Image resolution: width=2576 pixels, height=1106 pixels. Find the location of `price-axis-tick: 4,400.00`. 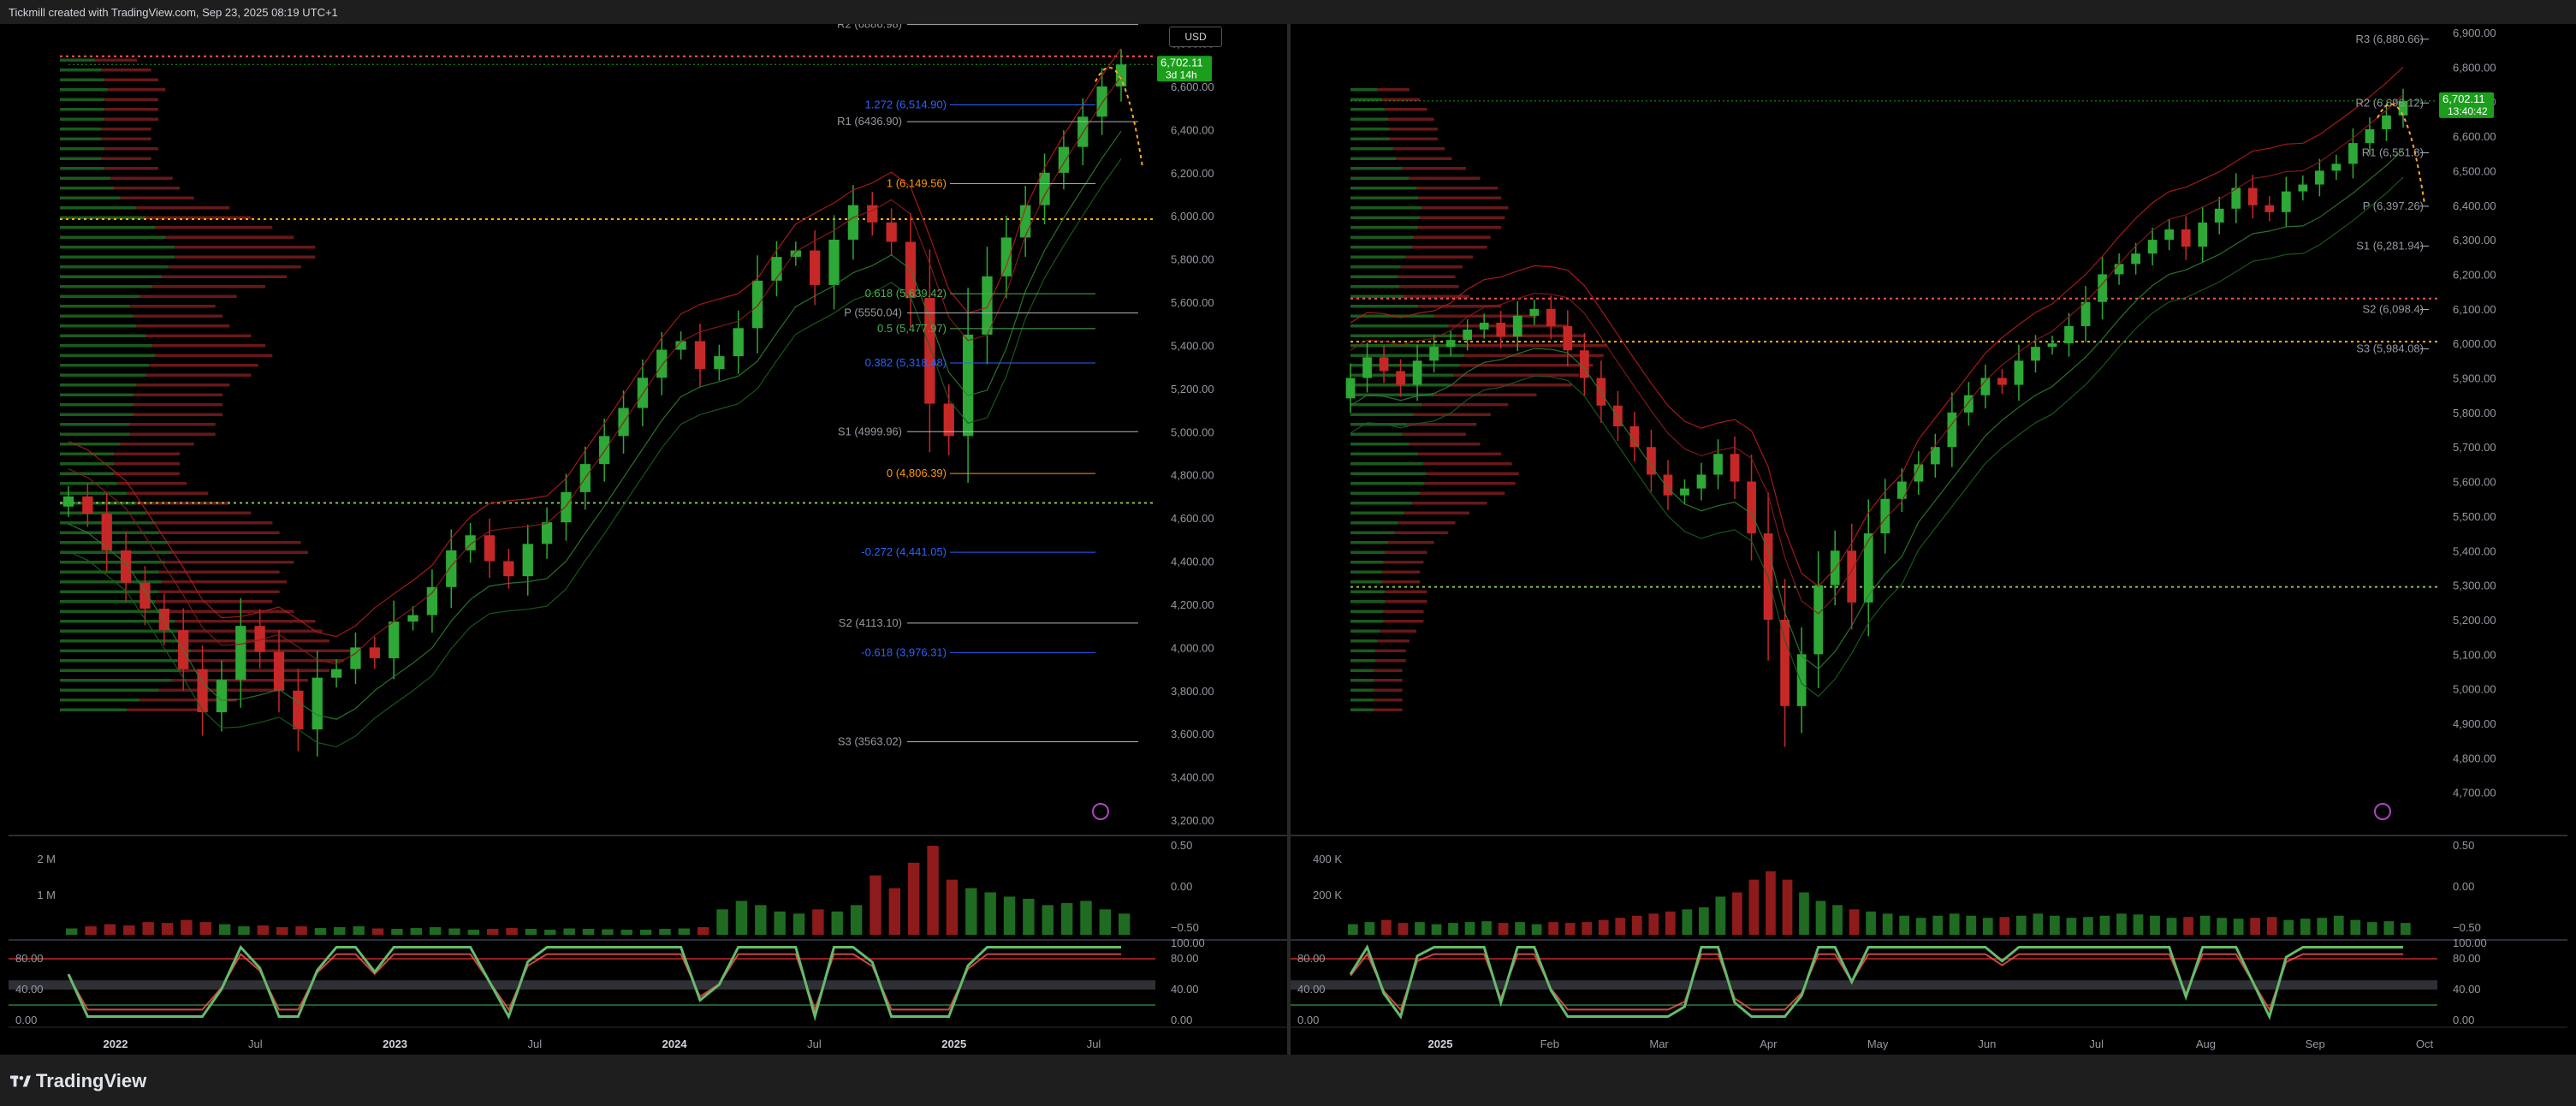

price-axis-tick: 4,400.00 is located at coordinates (1192, 562).